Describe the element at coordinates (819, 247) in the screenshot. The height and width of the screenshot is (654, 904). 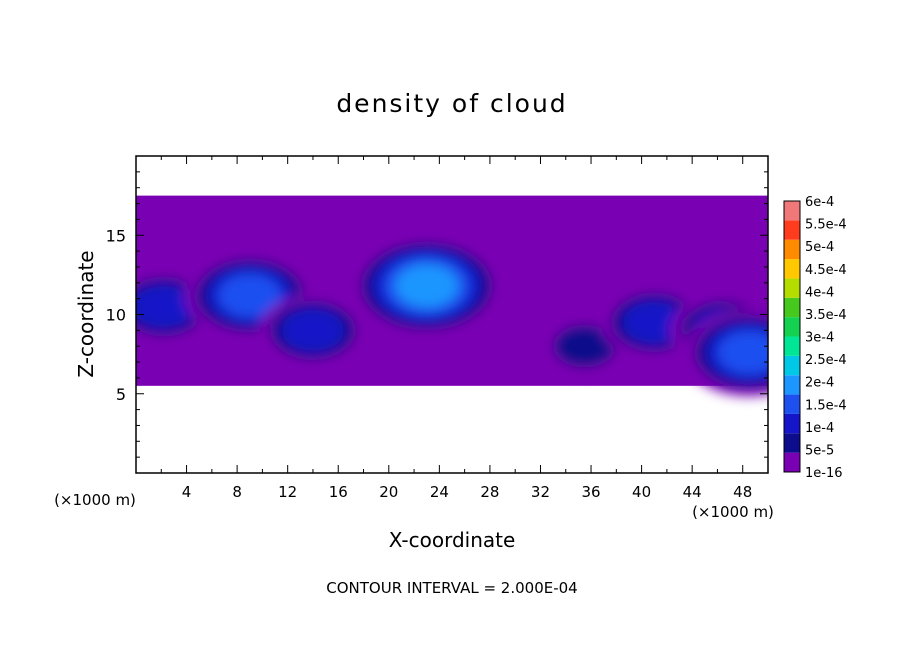
I see `colorbar-label: 5e-4` at that location.